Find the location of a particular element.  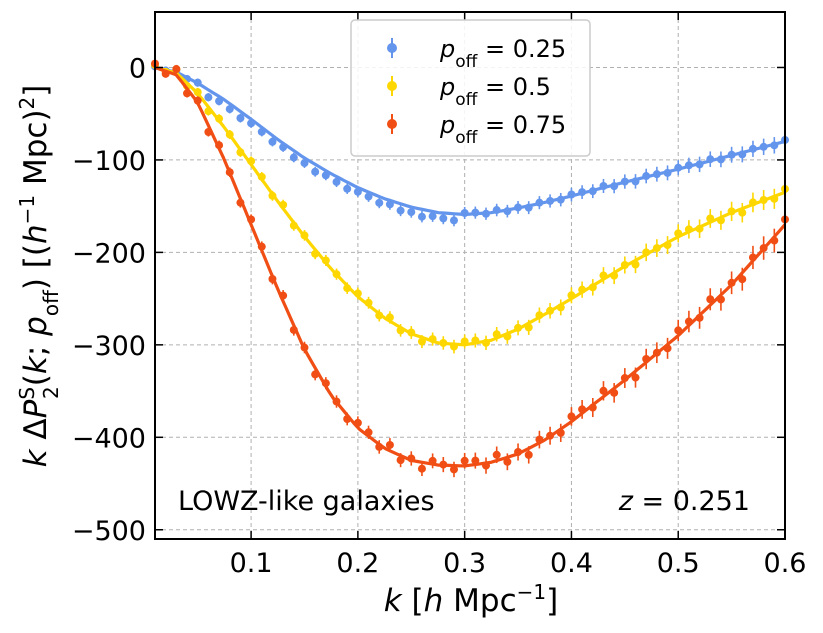

legend-marker is located at coordinates (392, 124).